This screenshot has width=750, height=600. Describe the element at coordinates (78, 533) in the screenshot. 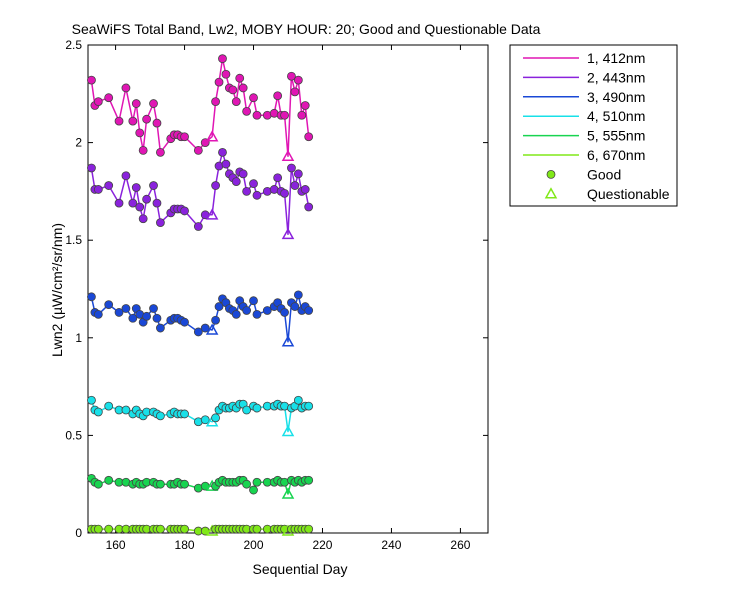

I see `y-tick-label: 0` at that location.